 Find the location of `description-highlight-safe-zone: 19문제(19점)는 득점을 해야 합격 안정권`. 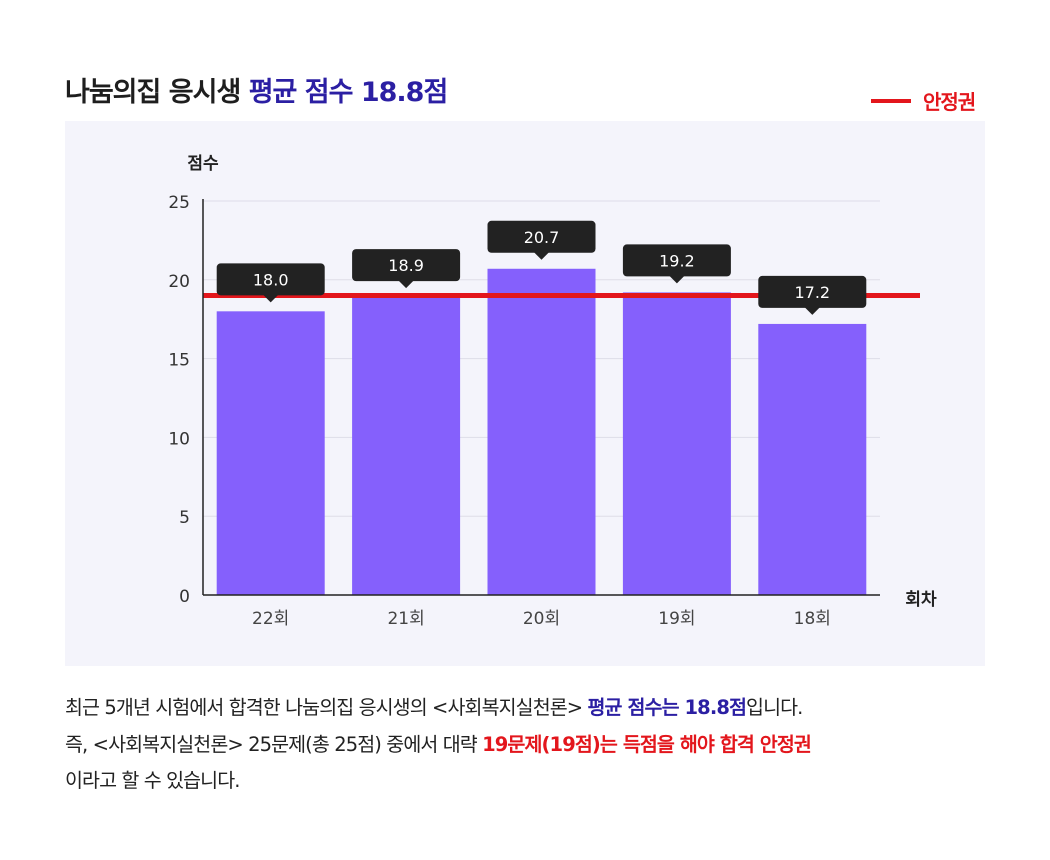

description-highlight-safe-zone: 19문제(19점)는 득점을 해야 합격 안정권 is located at coordinates (647, 744).